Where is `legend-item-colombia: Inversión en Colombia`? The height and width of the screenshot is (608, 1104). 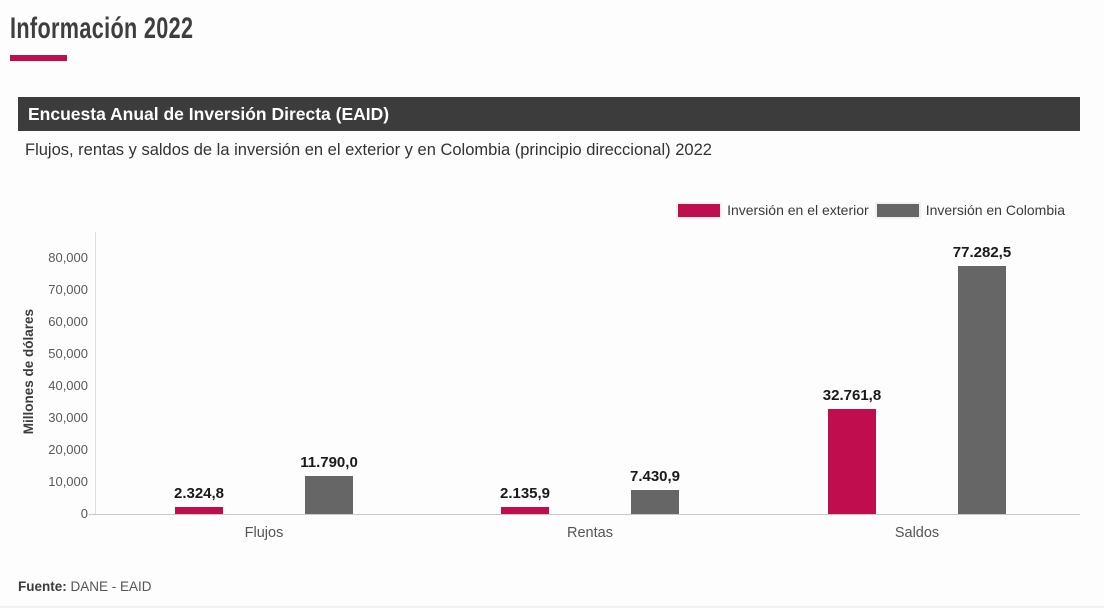
legend-item-colombia: Inversión en Colombia is located at coordinates (969, 210).